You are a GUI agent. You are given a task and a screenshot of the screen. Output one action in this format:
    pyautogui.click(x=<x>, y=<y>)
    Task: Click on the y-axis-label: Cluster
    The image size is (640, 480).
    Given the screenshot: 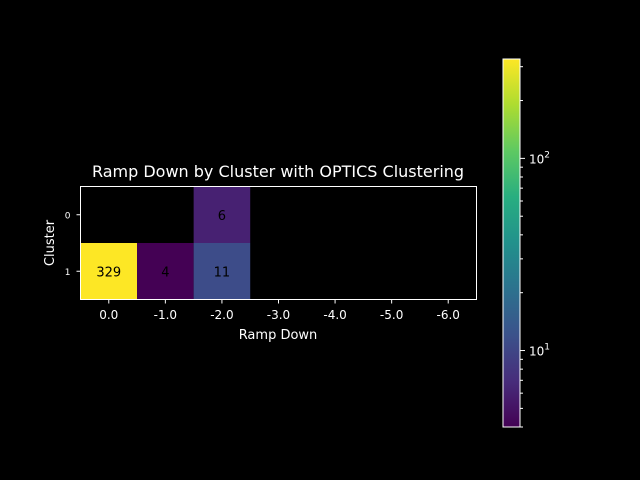 What is the action you would take?
    pyautogui.click(x=50, y=242)
    